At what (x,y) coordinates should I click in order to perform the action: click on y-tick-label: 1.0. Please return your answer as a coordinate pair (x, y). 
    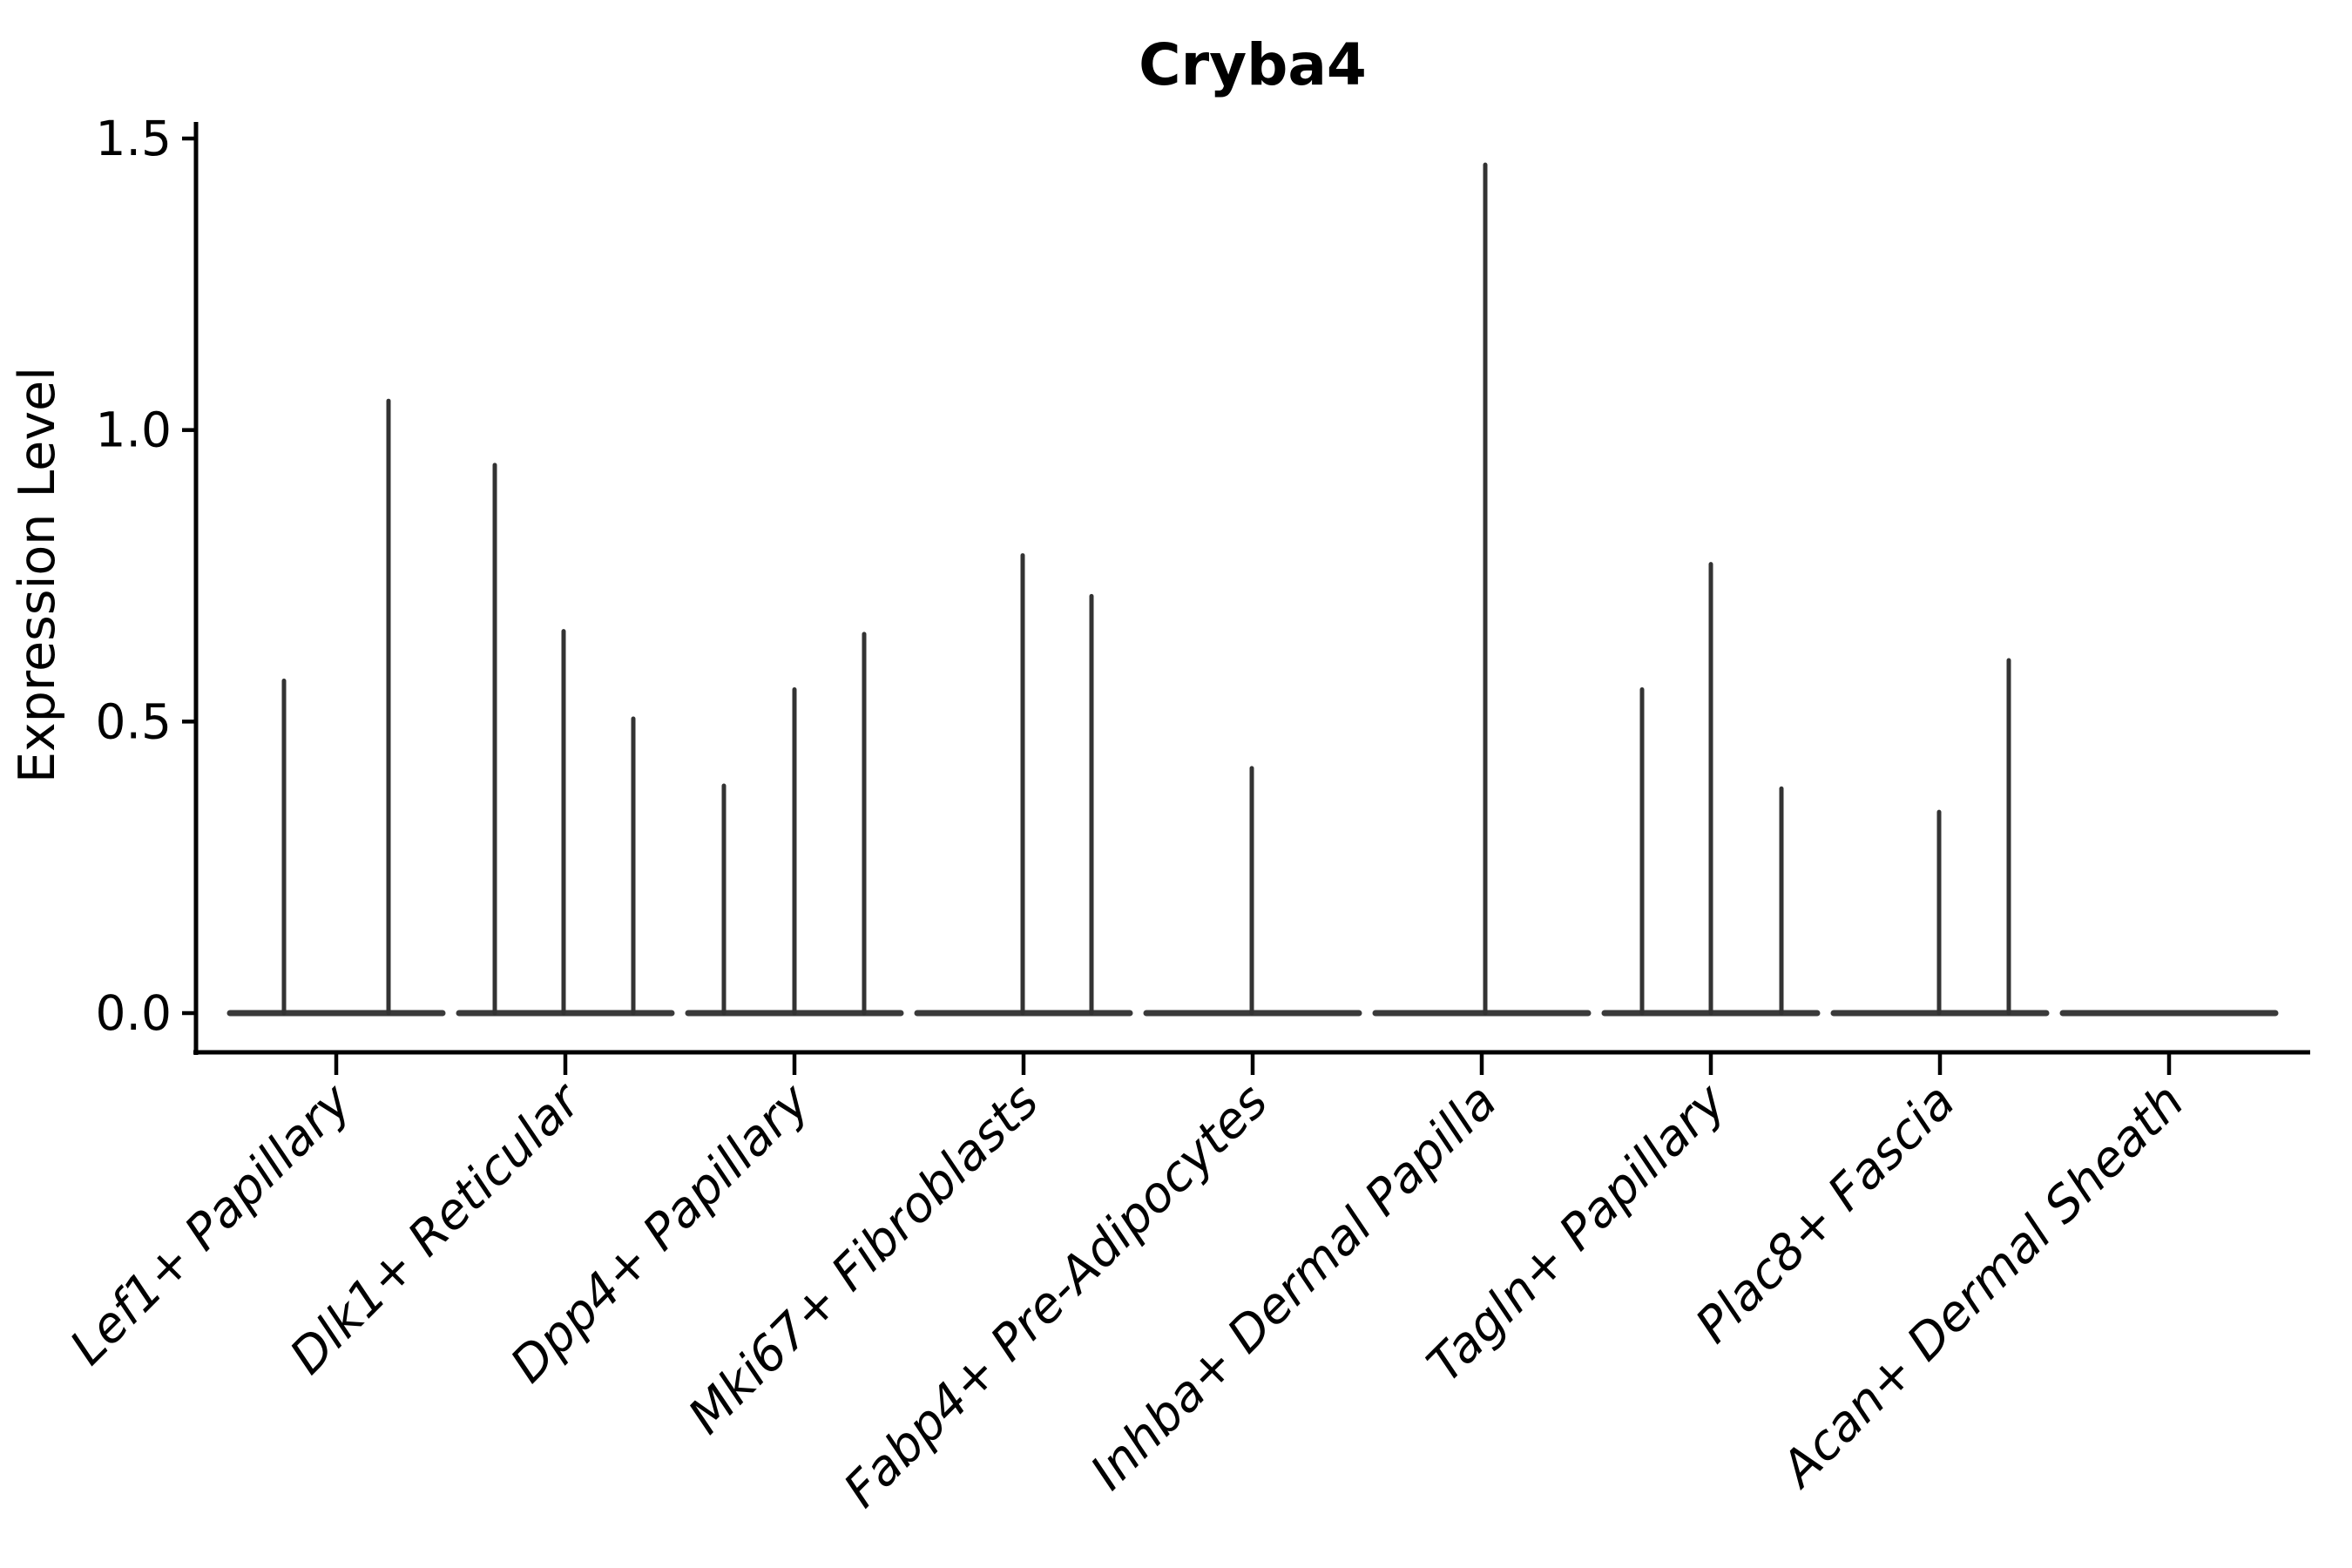
    Looking at the image, I should click on (134, 430).